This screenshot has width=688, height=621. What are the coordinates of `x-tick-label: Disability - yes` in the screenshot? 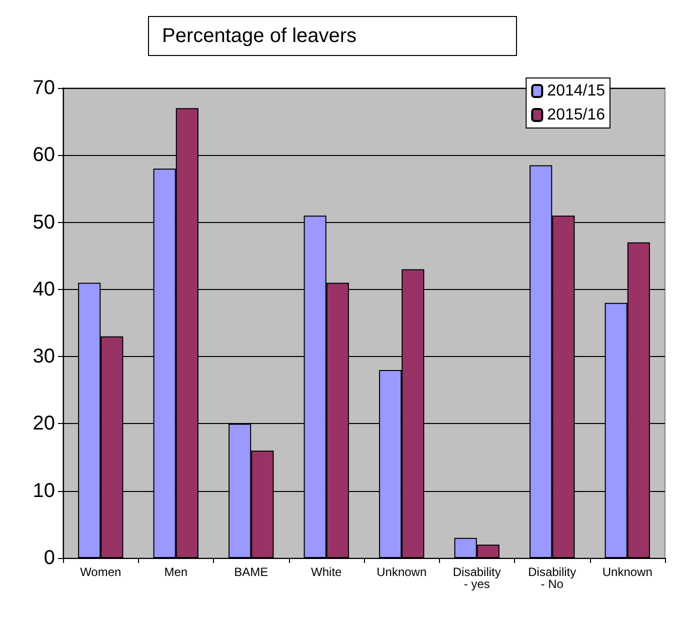 It's located at (476, 578).